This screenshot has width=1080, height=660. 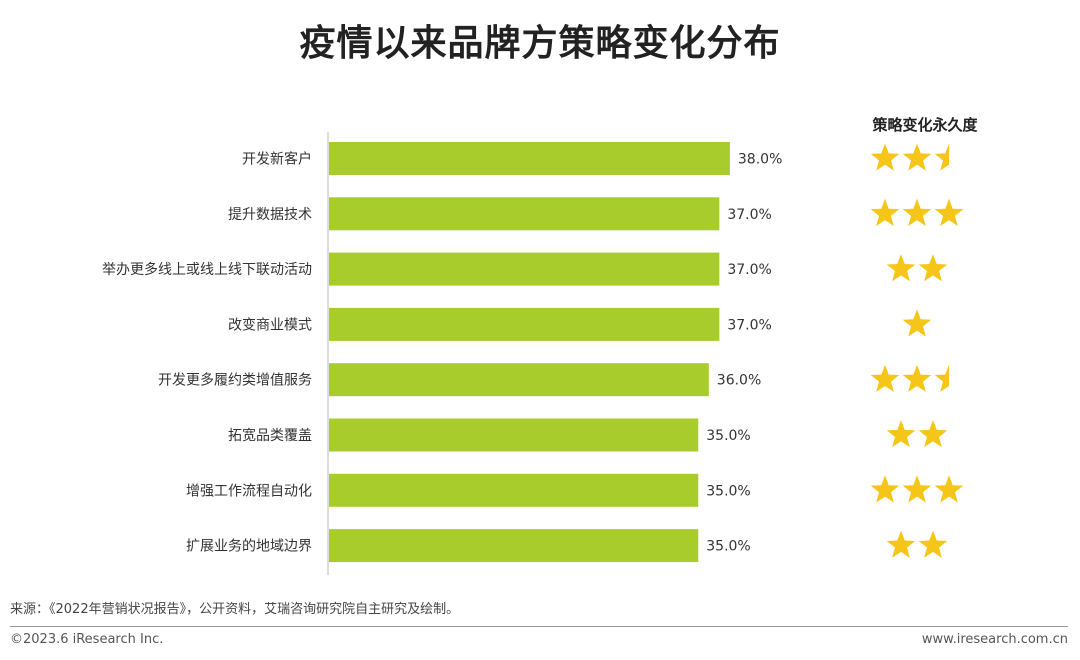 I want to click on data-label: 38.0%, so click(x=760, y=160).